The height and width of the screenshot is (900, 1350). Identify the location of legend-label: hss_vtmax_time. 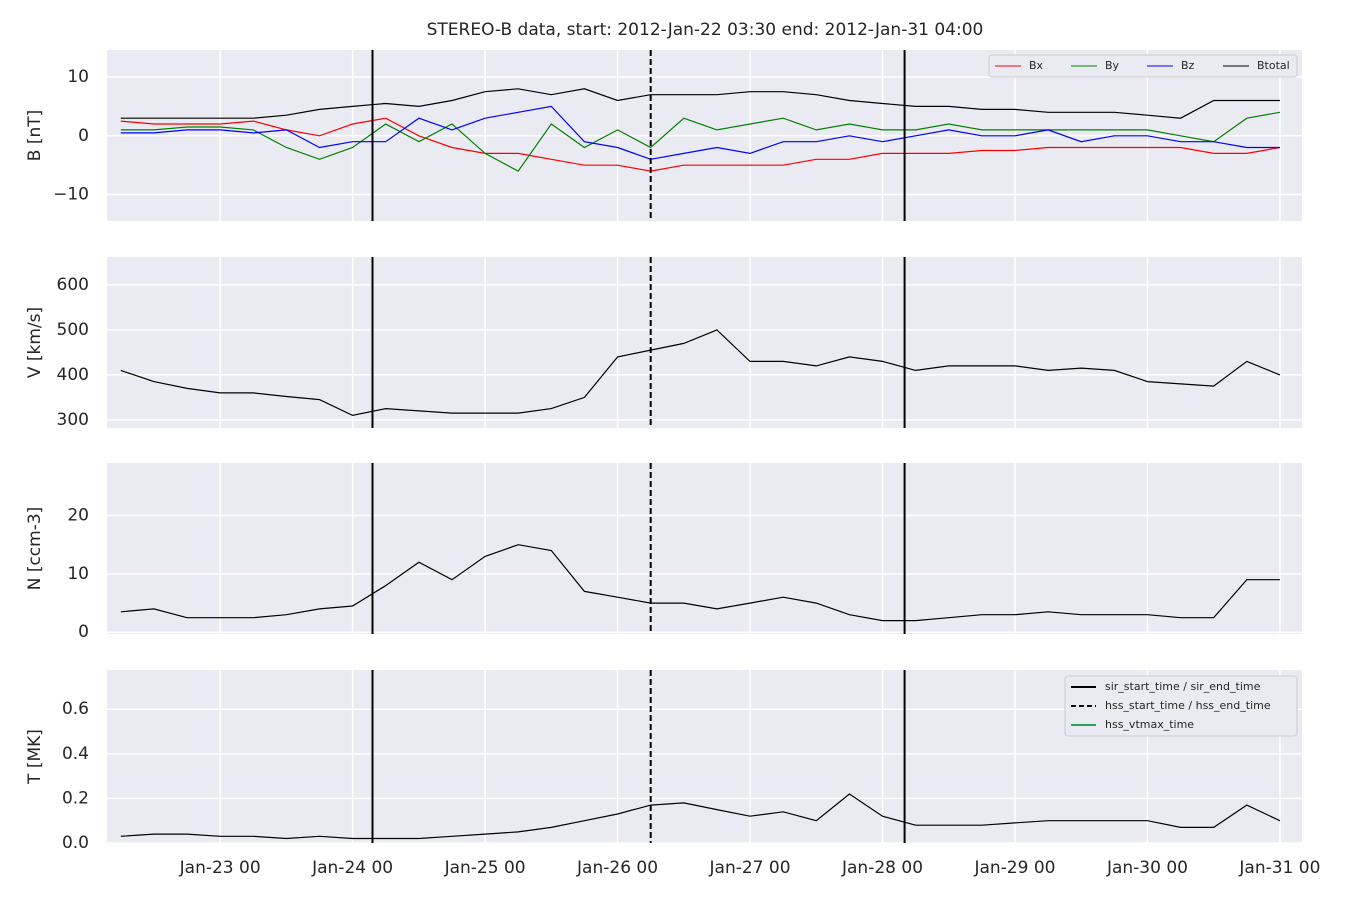
(1149, 724).